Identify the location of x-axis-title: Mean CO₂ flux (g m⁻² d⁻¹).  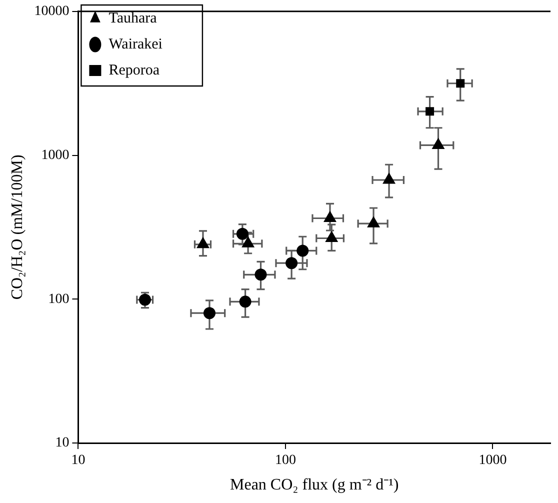
(314, 485).